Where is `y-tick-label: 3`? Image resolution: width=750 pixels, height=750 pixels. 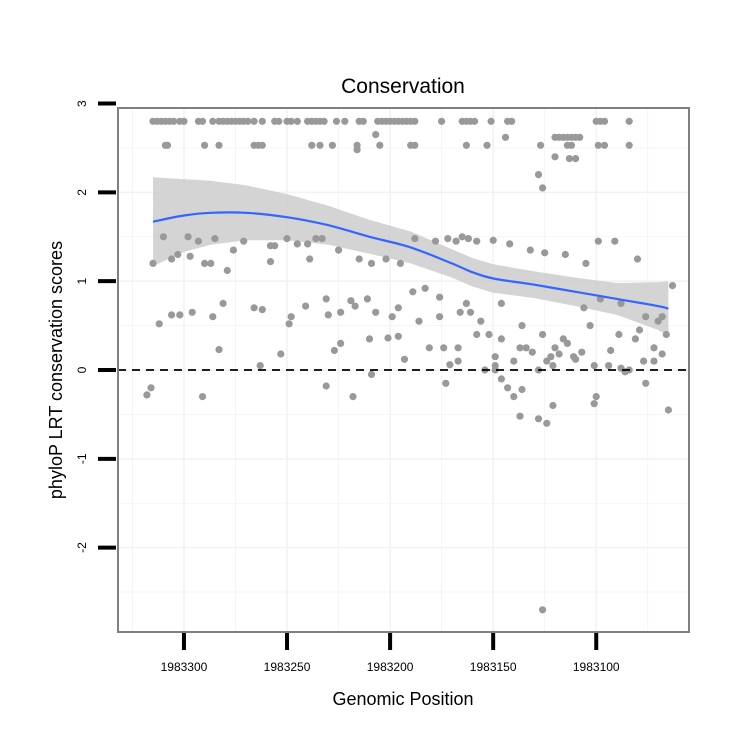
y-tick-label: 3 is located at coordinates (82, 103).